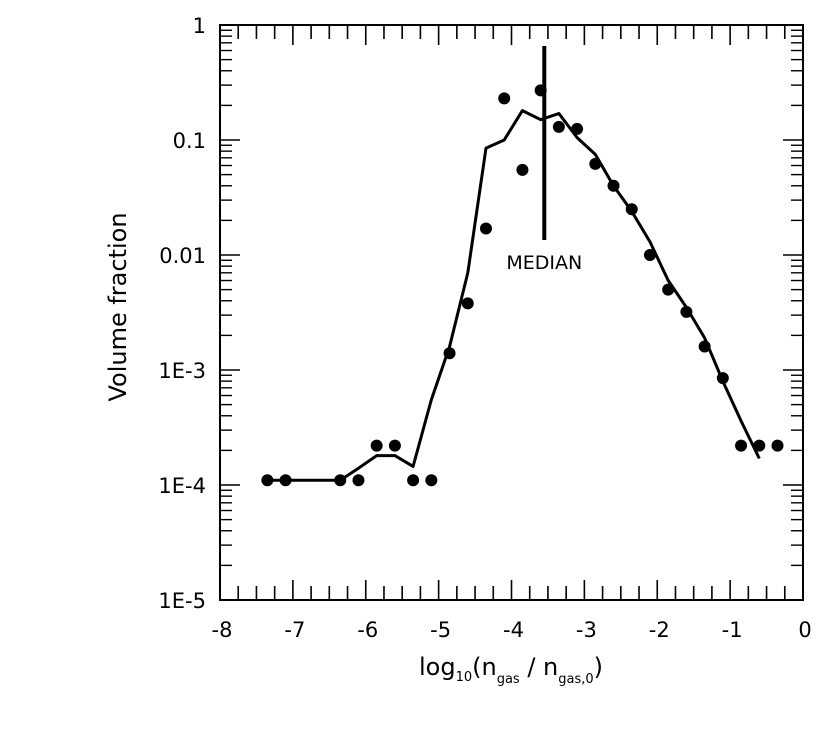  I want to click on x-tick-labels: -8 -7 -6 -5 -4 -3 -2 -1 0, so click(512, 630).